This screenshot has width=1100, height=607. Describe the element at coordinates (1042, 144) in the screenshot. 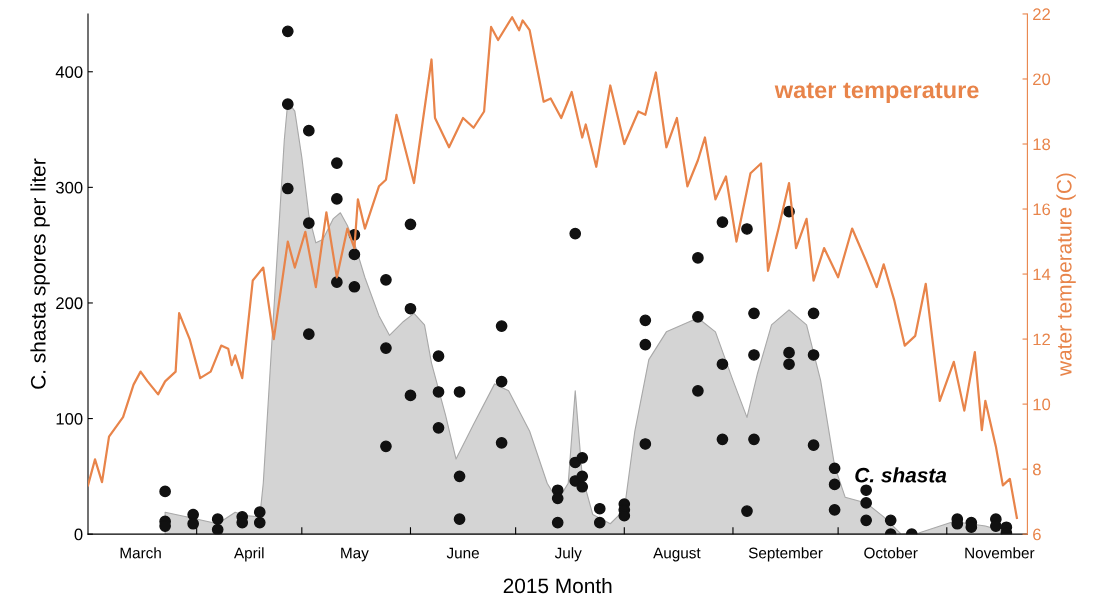

I see `y2-tick-label: 18` at that location.